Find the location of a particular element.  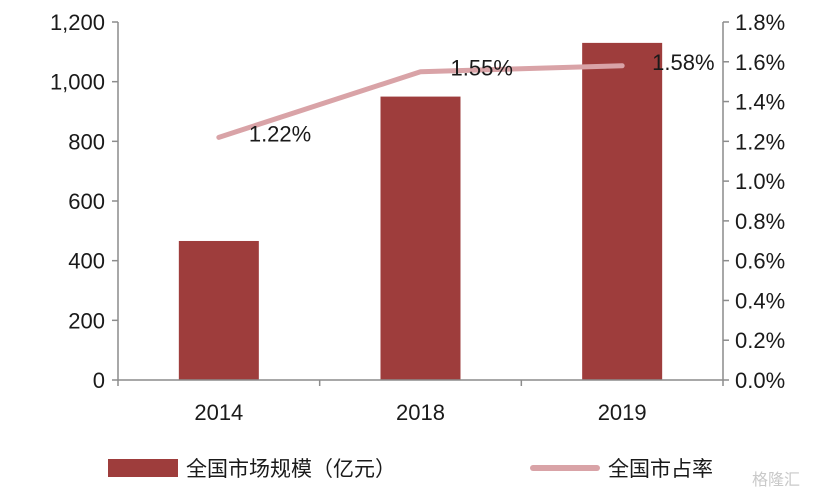

x-tick-label: 2019 is located at coordinates (622, 412).